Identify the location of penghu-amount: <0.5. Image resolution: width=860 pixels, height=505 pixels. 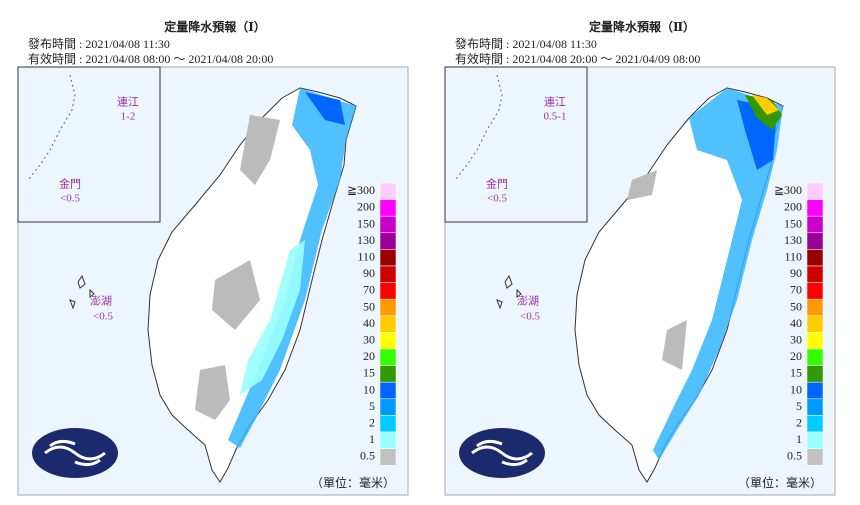
(103, 317).